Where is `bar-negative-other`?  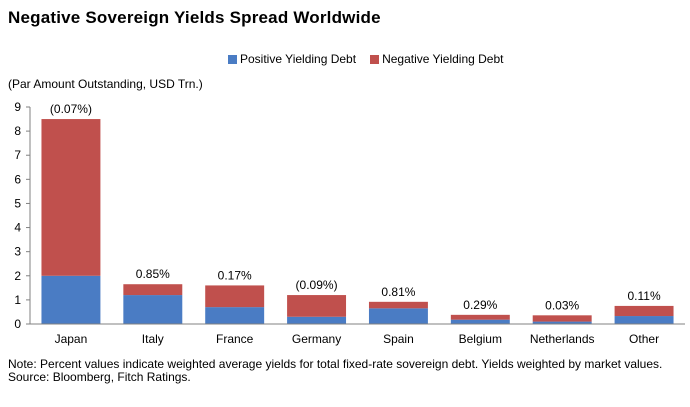 bar-negative-other is located at coordinates (644, 311).